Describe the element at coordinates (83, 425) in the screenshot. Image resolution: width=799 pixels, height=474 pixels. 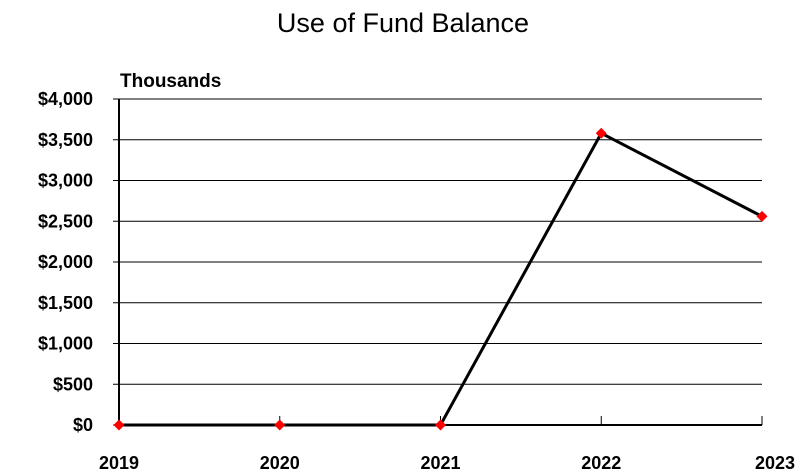
I see `y-tick-label: $0` at that location.